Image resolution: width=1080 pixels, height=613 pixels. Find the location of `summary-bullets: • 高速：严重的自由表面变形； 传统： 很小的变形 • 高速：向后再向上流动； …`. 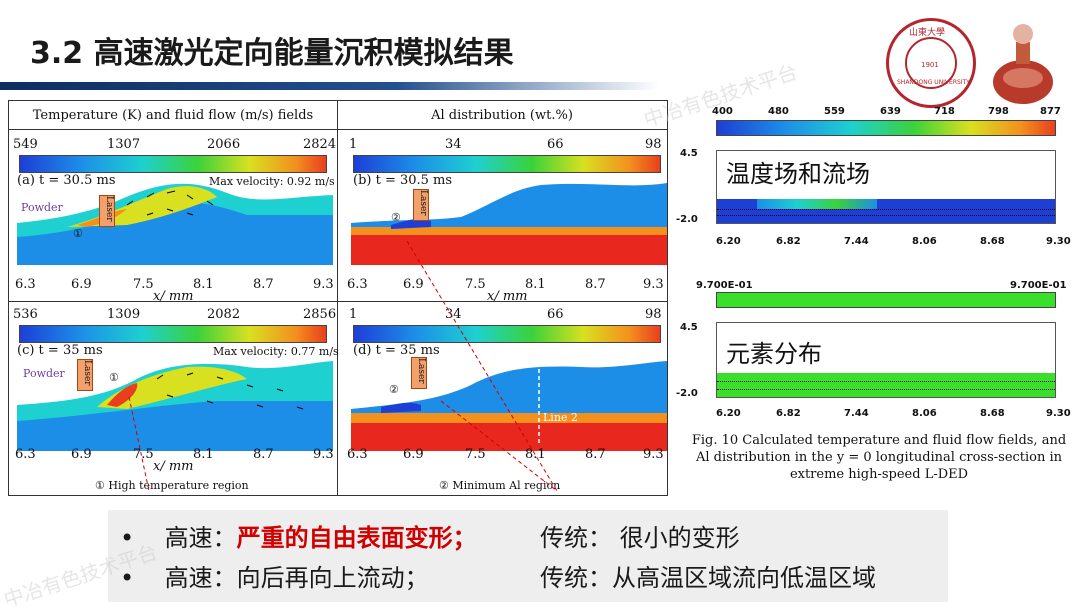

summary-bullets: • 高速：严重的自由表面变形； 传统： 很小的变形 • 高速：向后再向上流动； … is located at coordinates (528, 556).